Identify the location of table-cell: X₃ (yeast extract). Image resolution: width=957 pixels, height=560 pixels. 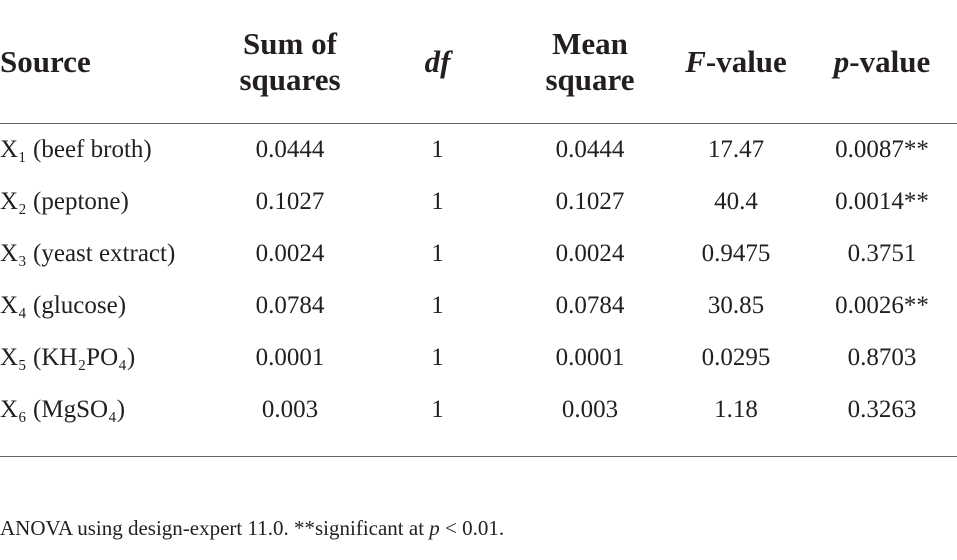
(88, 253).